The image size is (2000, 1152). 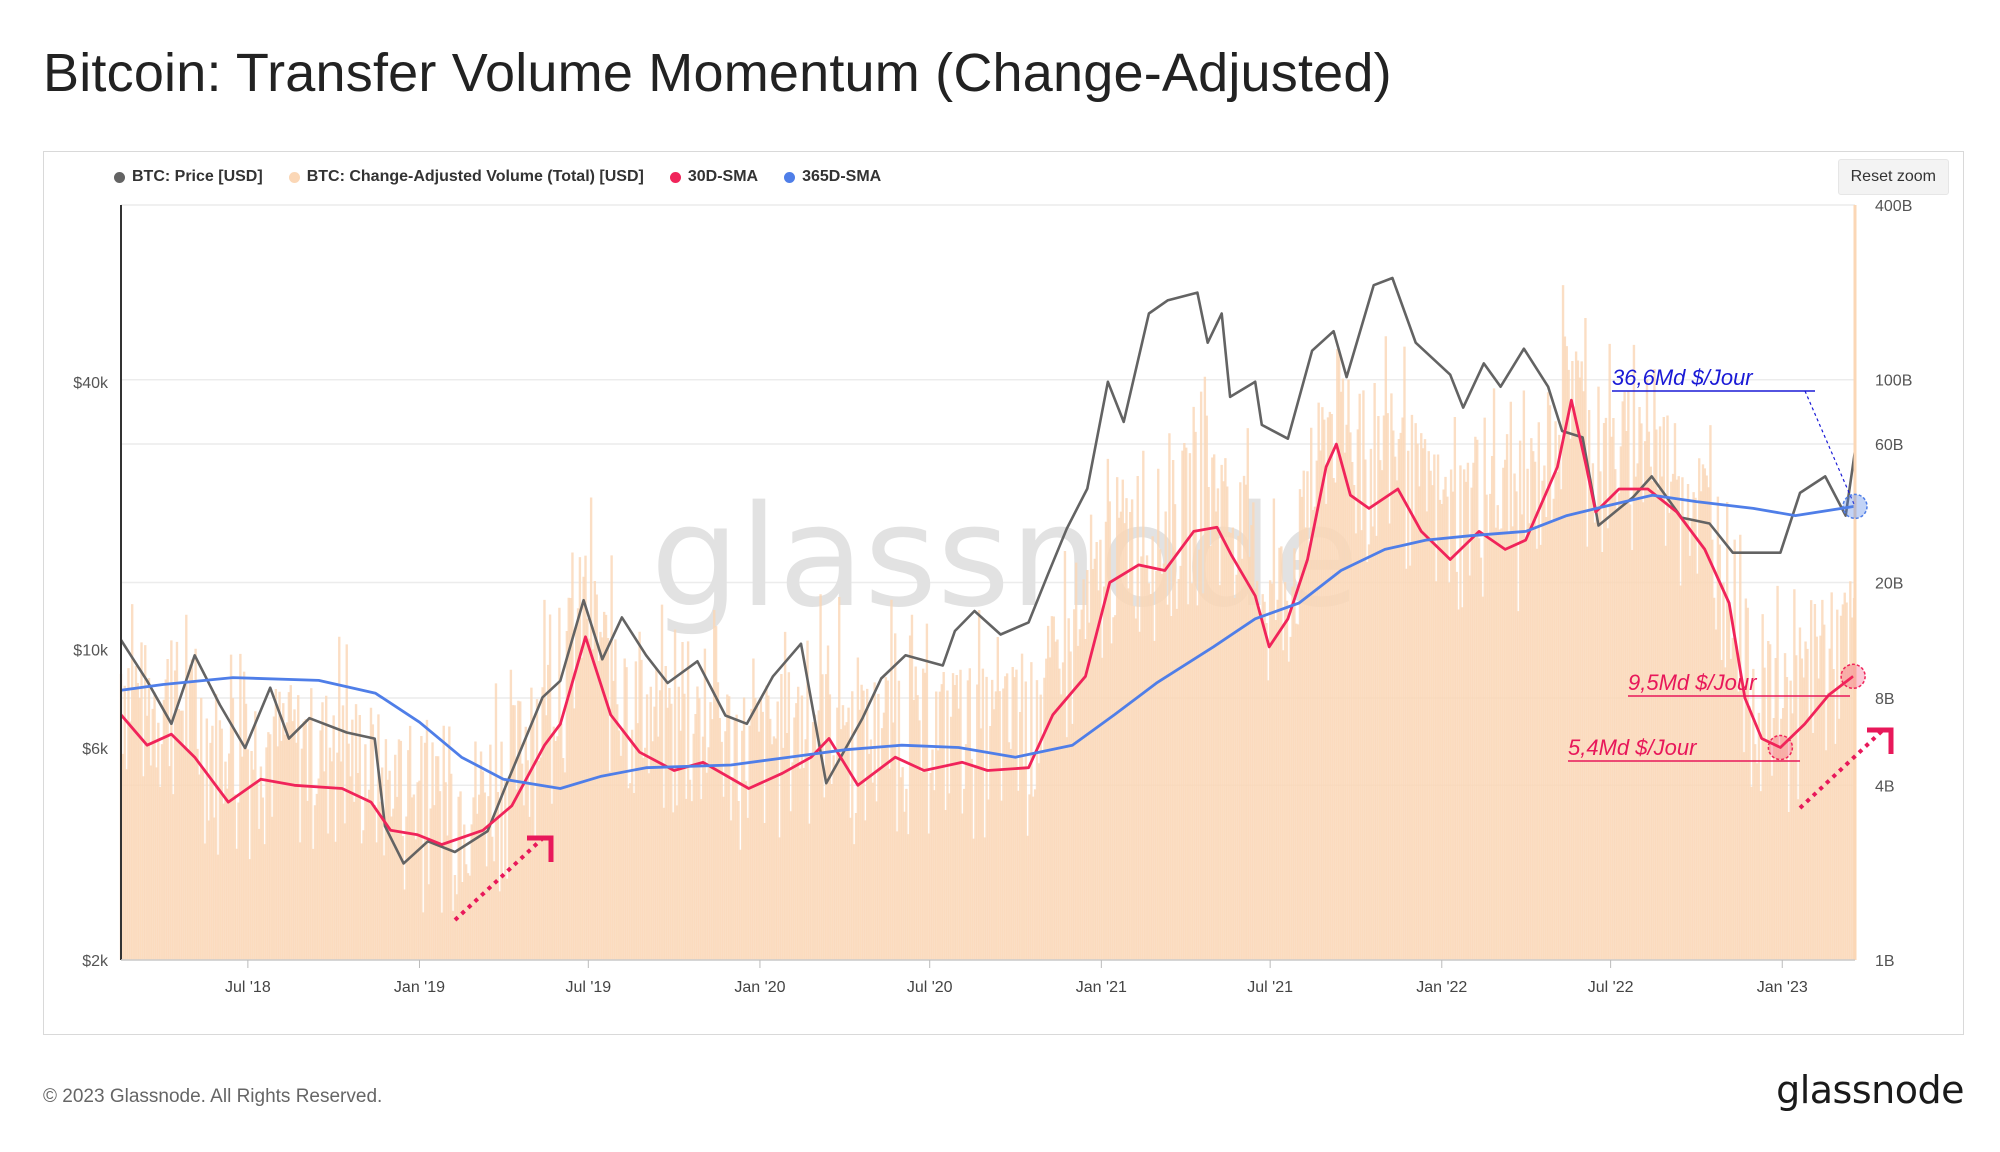 I want to click on legend-item-price: BTC: Price [USD], so click(x=188, y=177).